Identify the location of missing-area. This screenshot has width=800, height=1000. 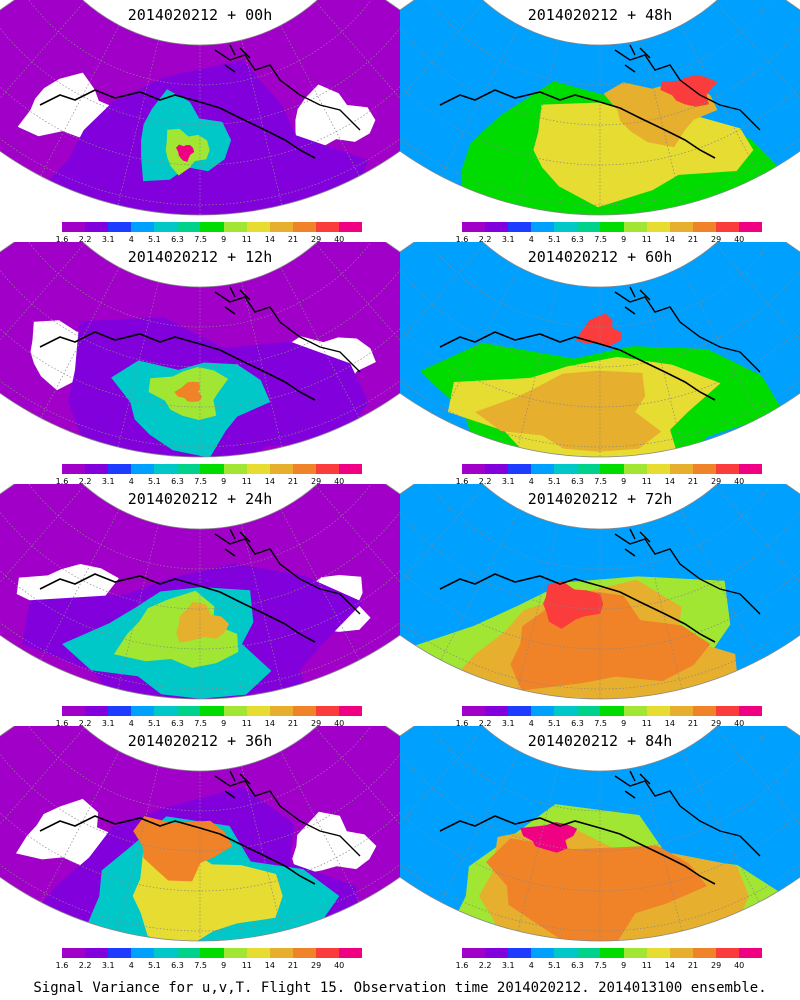
(67, 831).